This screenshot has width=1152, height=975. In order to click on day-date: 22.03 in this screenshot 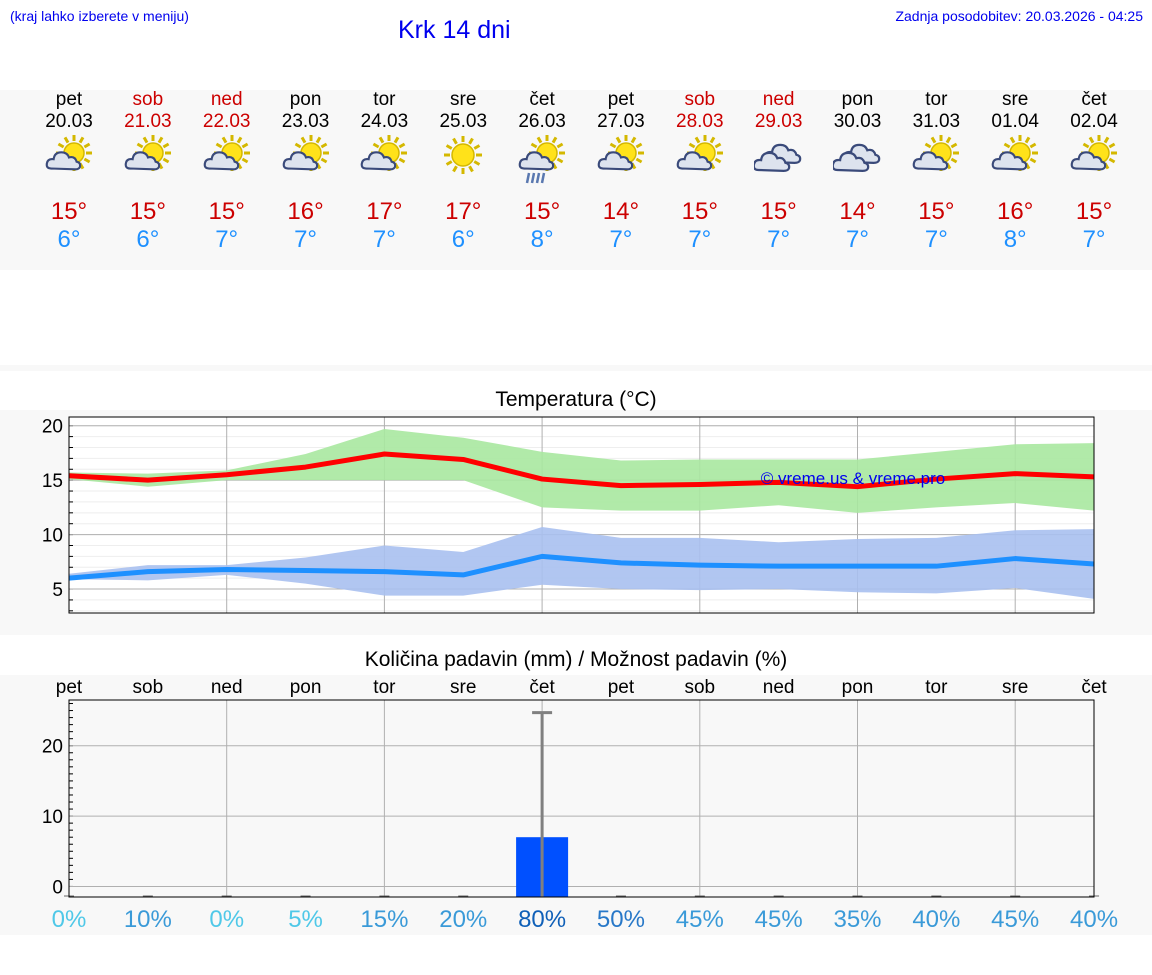, I will do `click(226, 121)`.